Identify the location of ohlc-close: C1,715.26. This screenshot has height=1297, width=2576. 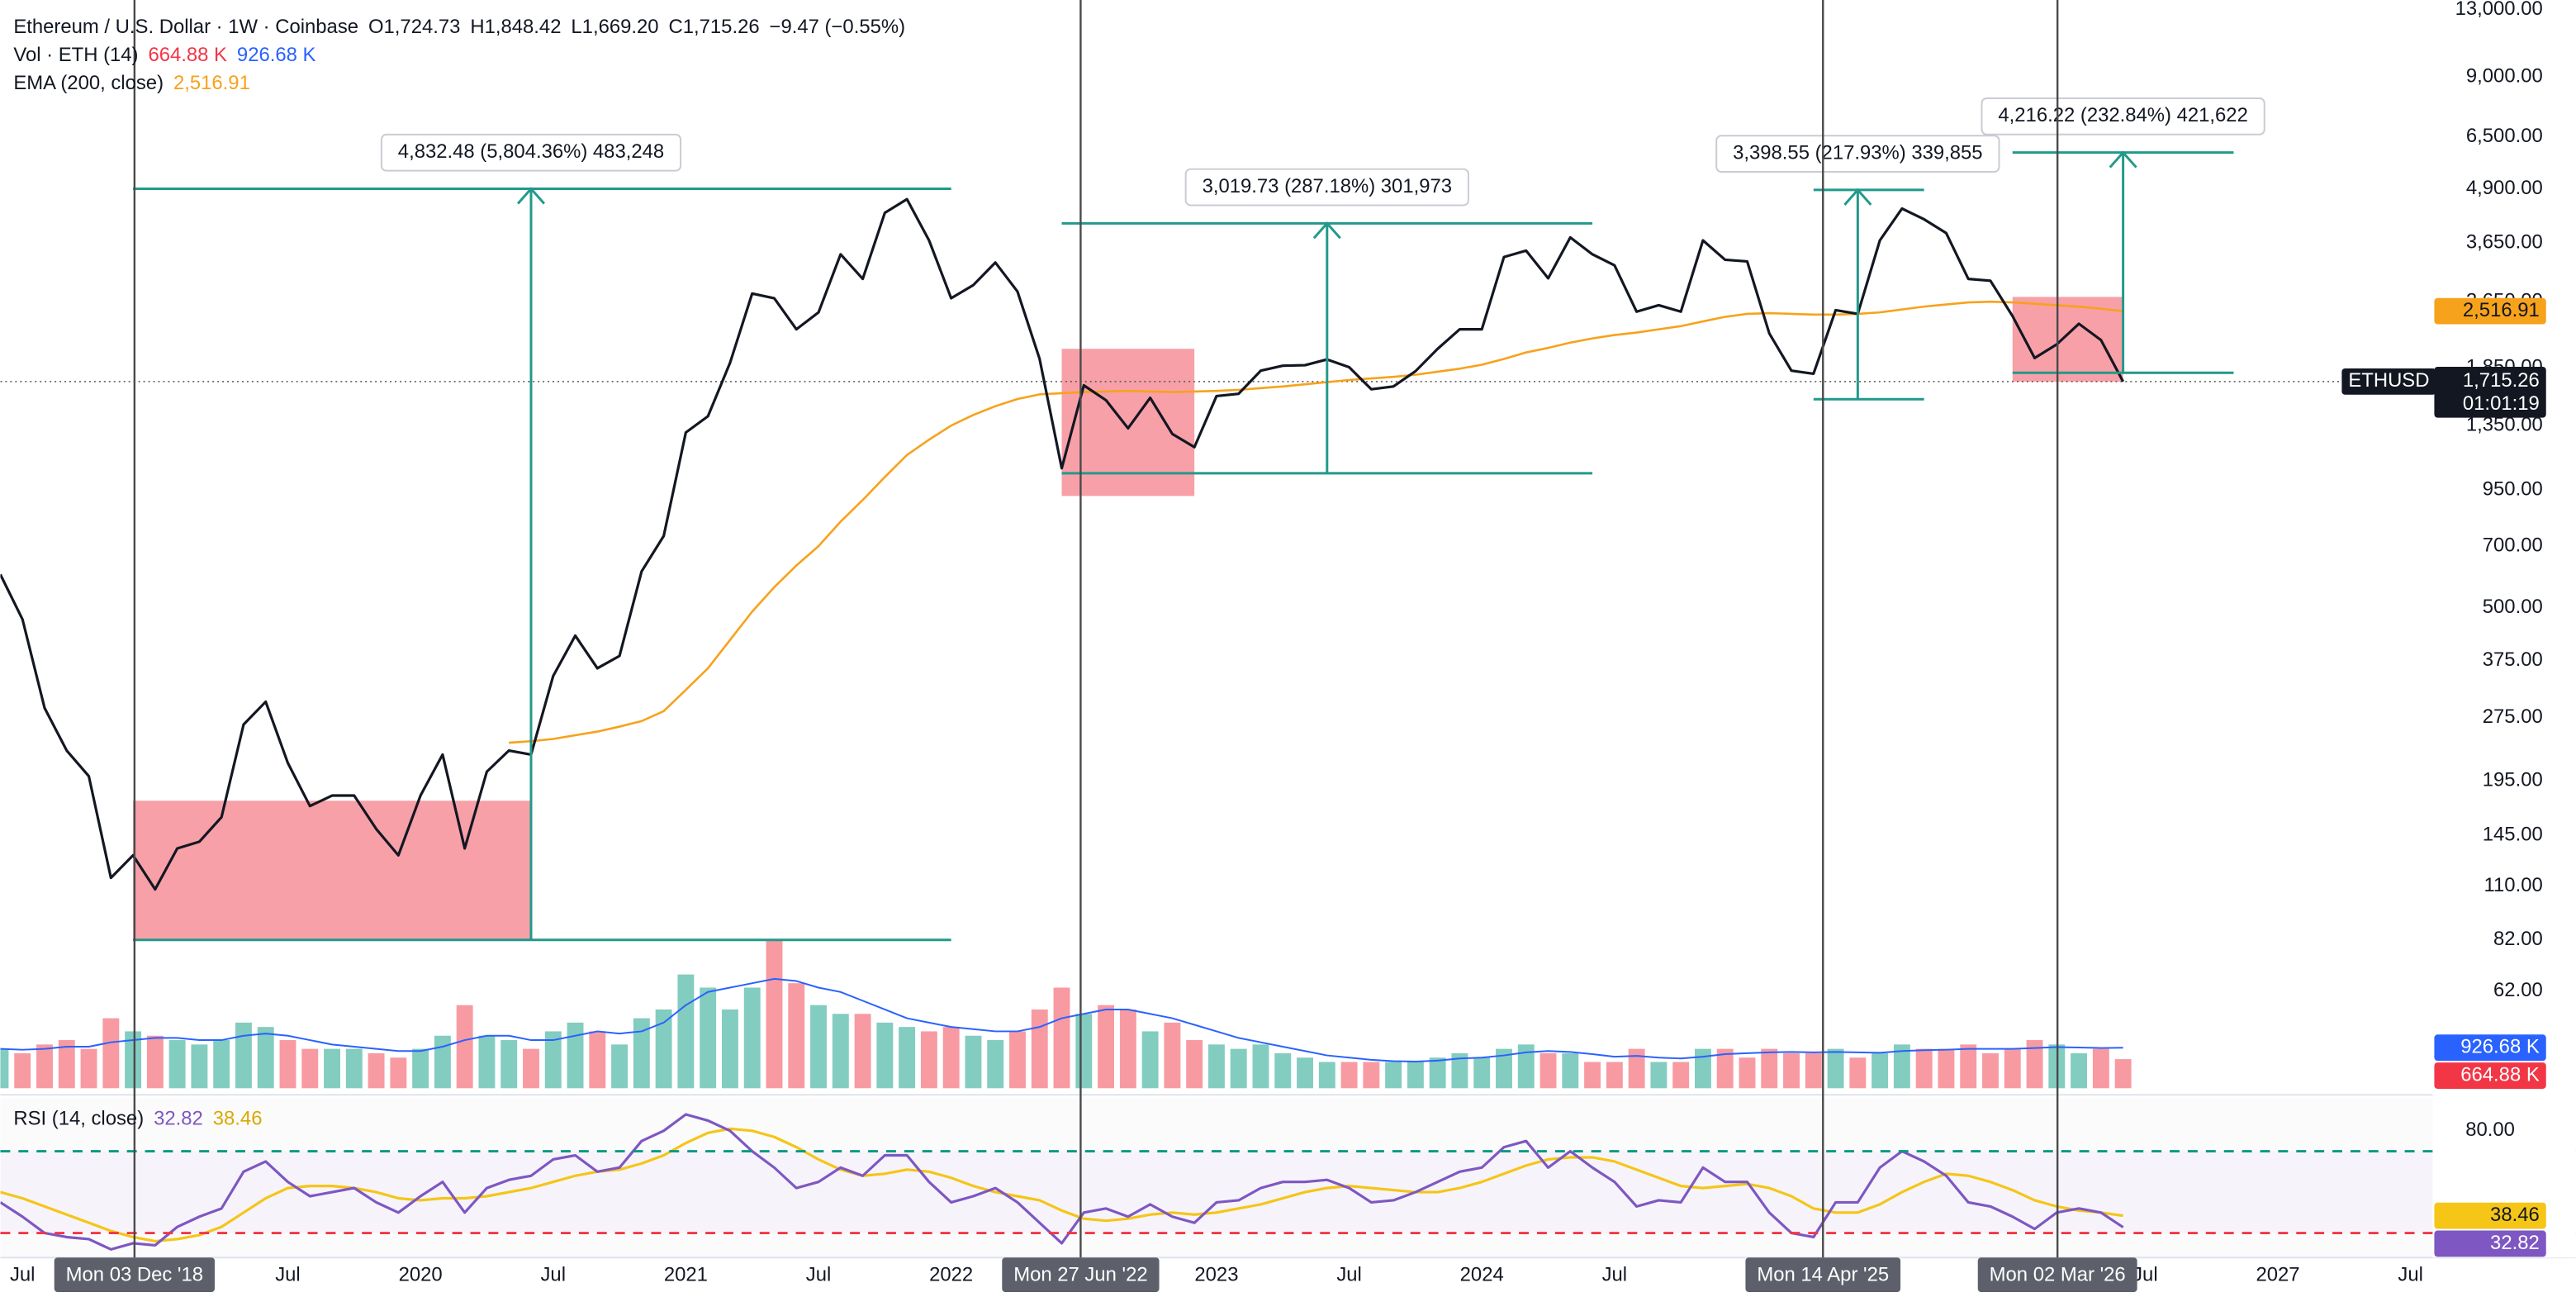
(714, 27).